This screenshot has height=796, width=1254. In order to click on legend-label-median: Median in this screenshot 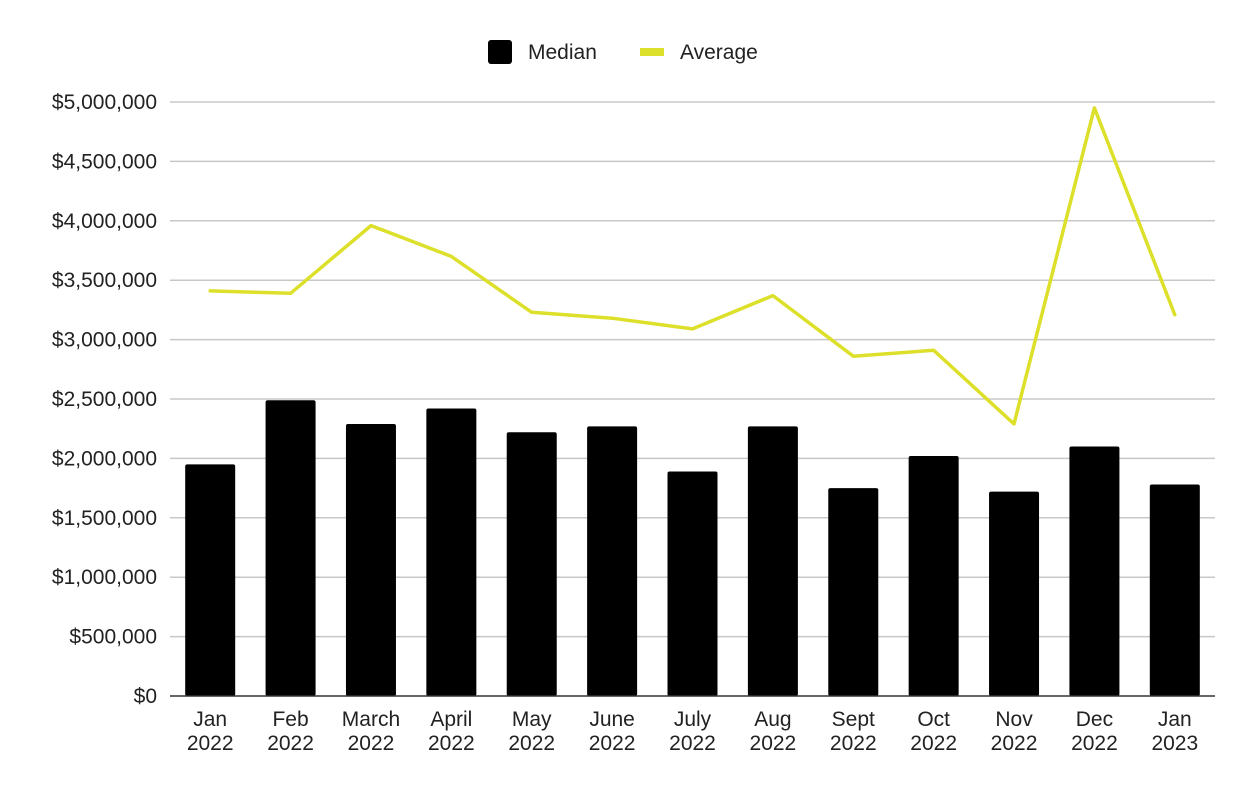, I will do `click(562, 52)`.